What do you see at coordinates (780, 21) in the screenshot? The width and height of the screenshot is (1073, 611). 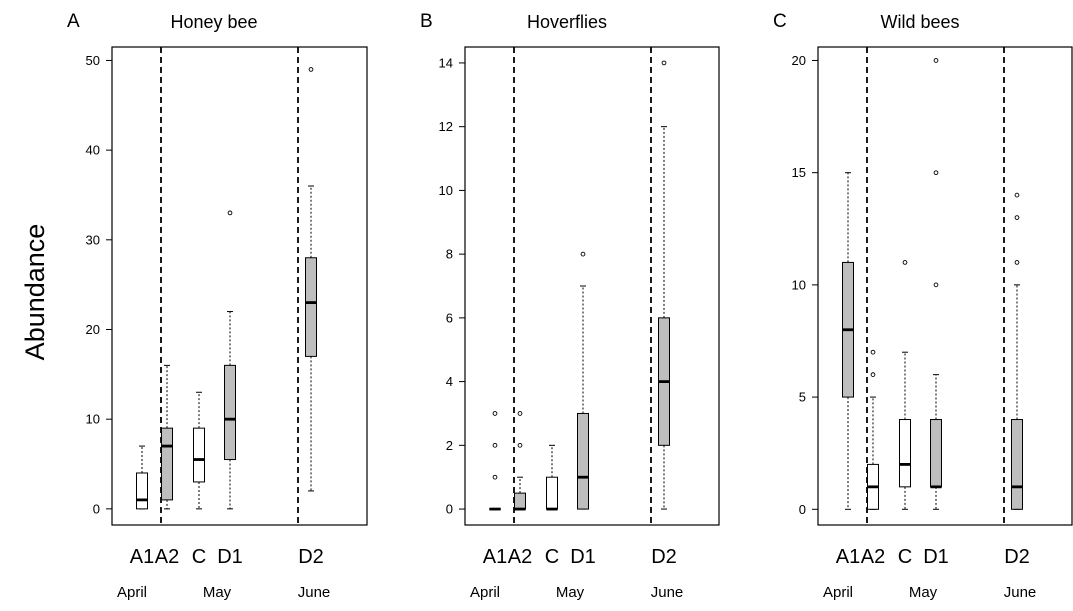 I see `panel-letter: C` at bounding box center [780, 21].